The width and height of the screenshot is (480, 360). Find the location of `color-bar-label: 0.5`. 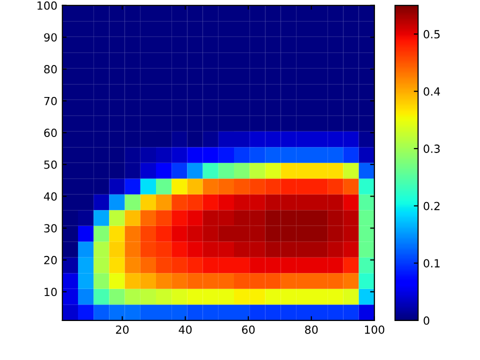

color-bar-label: 0.5 is located at coordinates (432, 34).